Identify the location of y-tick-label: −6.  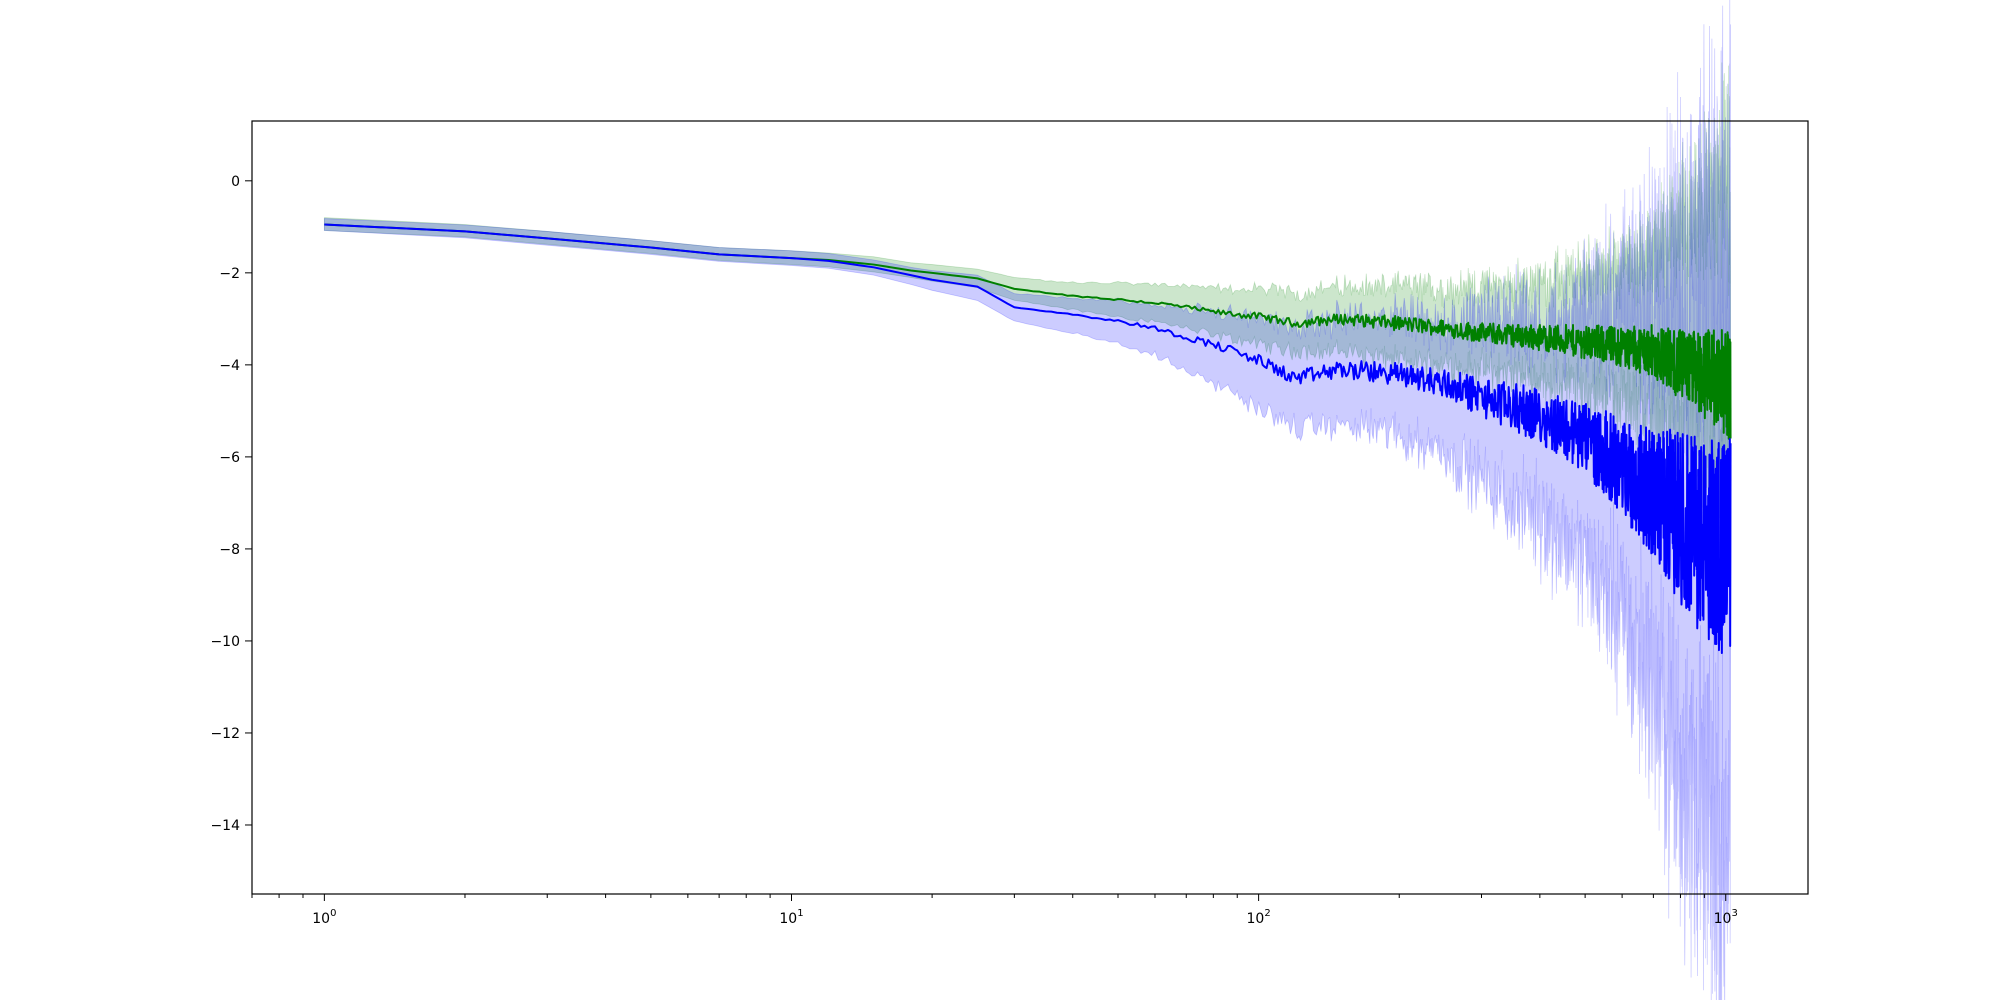
(229, 458).